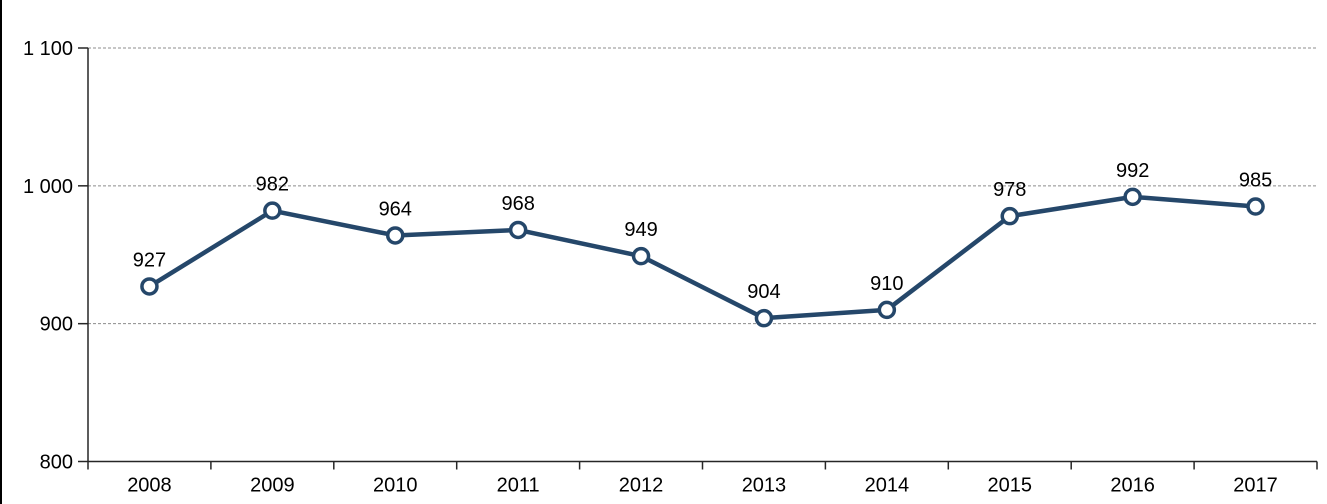 The height and width of the screenshot is (504, 1327). Describe the element at coordinates (149, 260) in the screenshot. I see `data-label-2008: 927` at that location.